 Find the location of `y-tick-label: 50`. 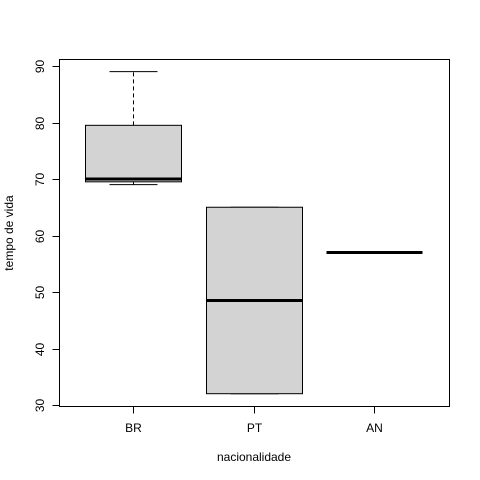

y-tick-label: 50 is located at coordinates (40, 293).